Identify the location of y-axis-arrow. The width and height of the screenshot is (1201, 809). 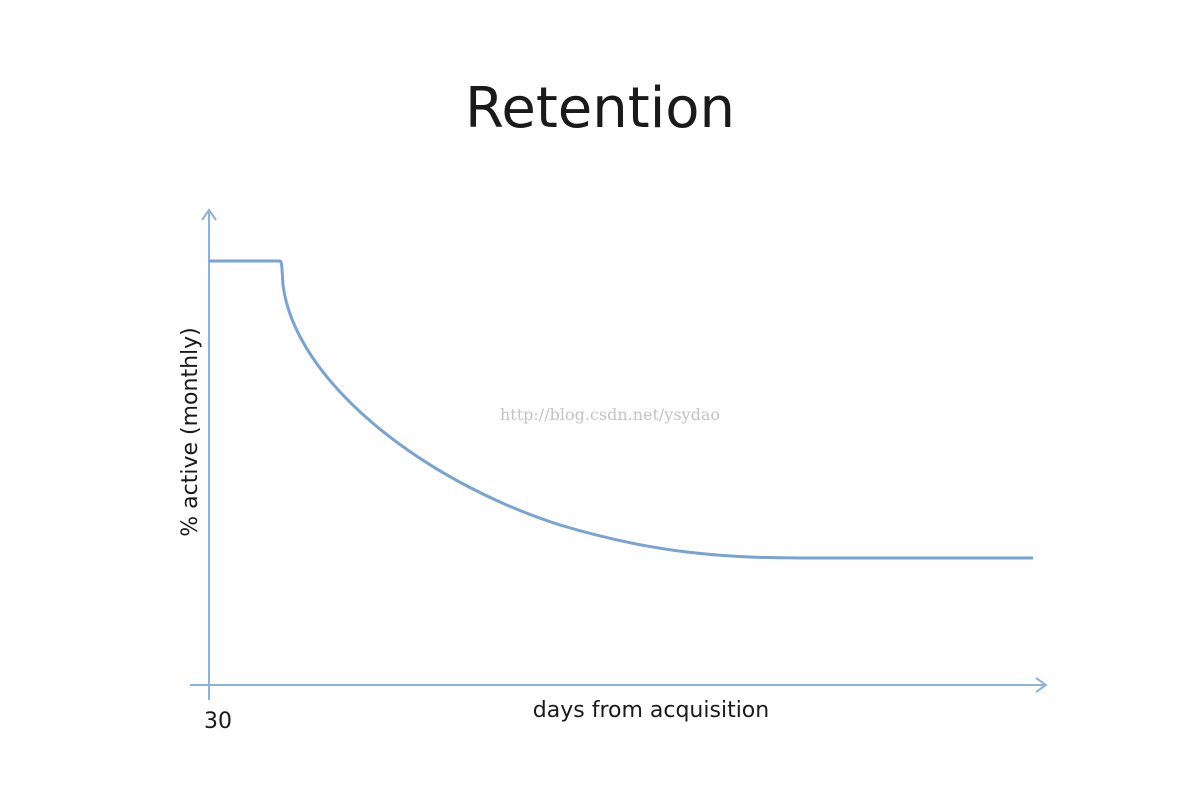
(209, 214).